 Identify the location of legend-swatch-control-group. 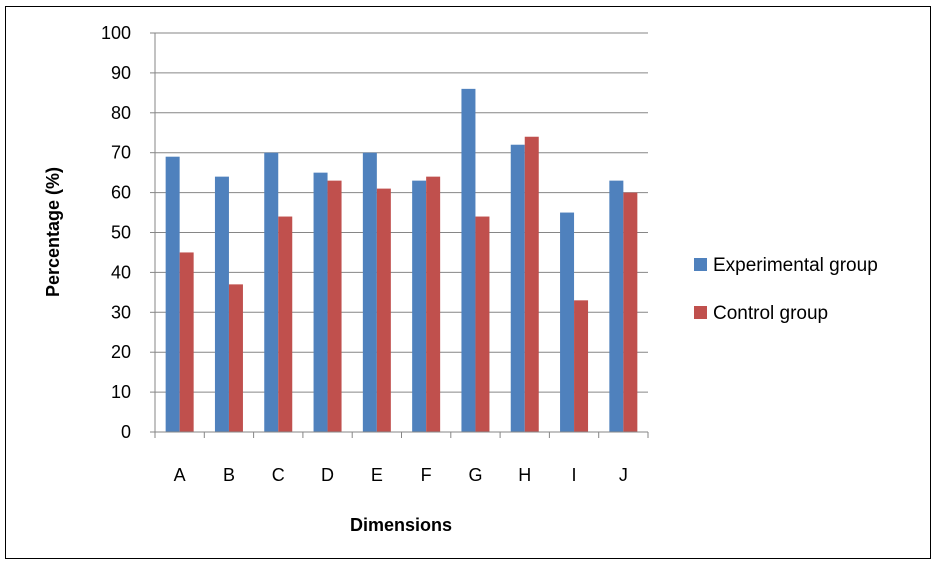
(700, 312).